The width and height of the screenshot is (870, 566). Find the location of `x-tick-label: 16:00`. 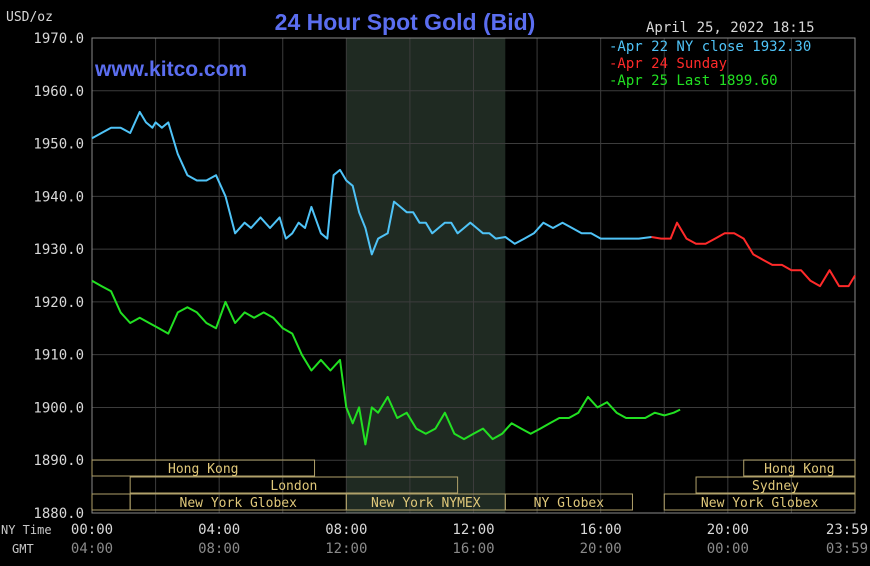

x-tick-label: 16:00 is located at coordinates (601, 530).